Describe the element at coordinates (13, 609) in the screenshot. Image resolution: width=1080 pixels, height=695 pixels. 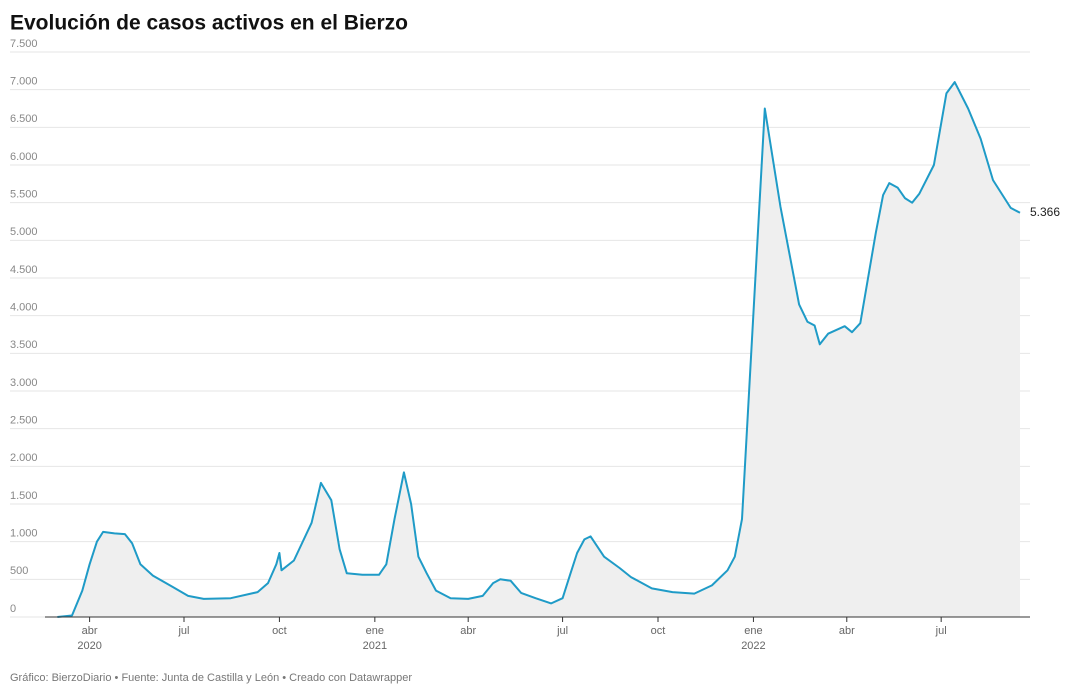
I see `y-tick-label: 0` at that location.